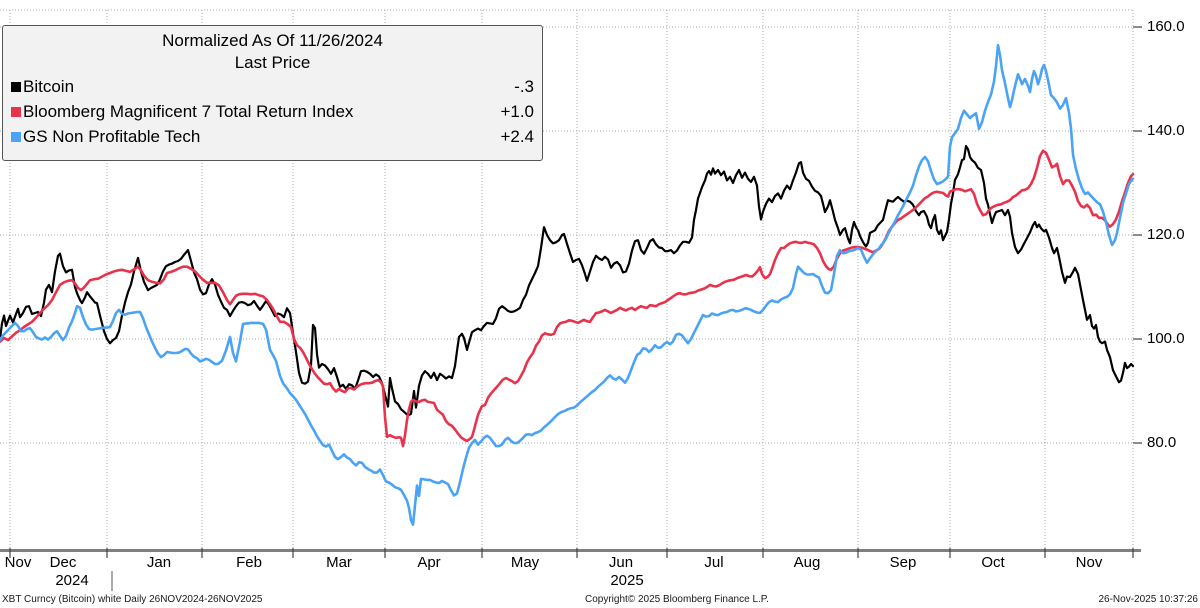 The width and height of the screenshot is (1200, 608). Describe the element at coordinates (272, 62) in the screenshot. I see `legend-subtitle: Last Price` at that location.